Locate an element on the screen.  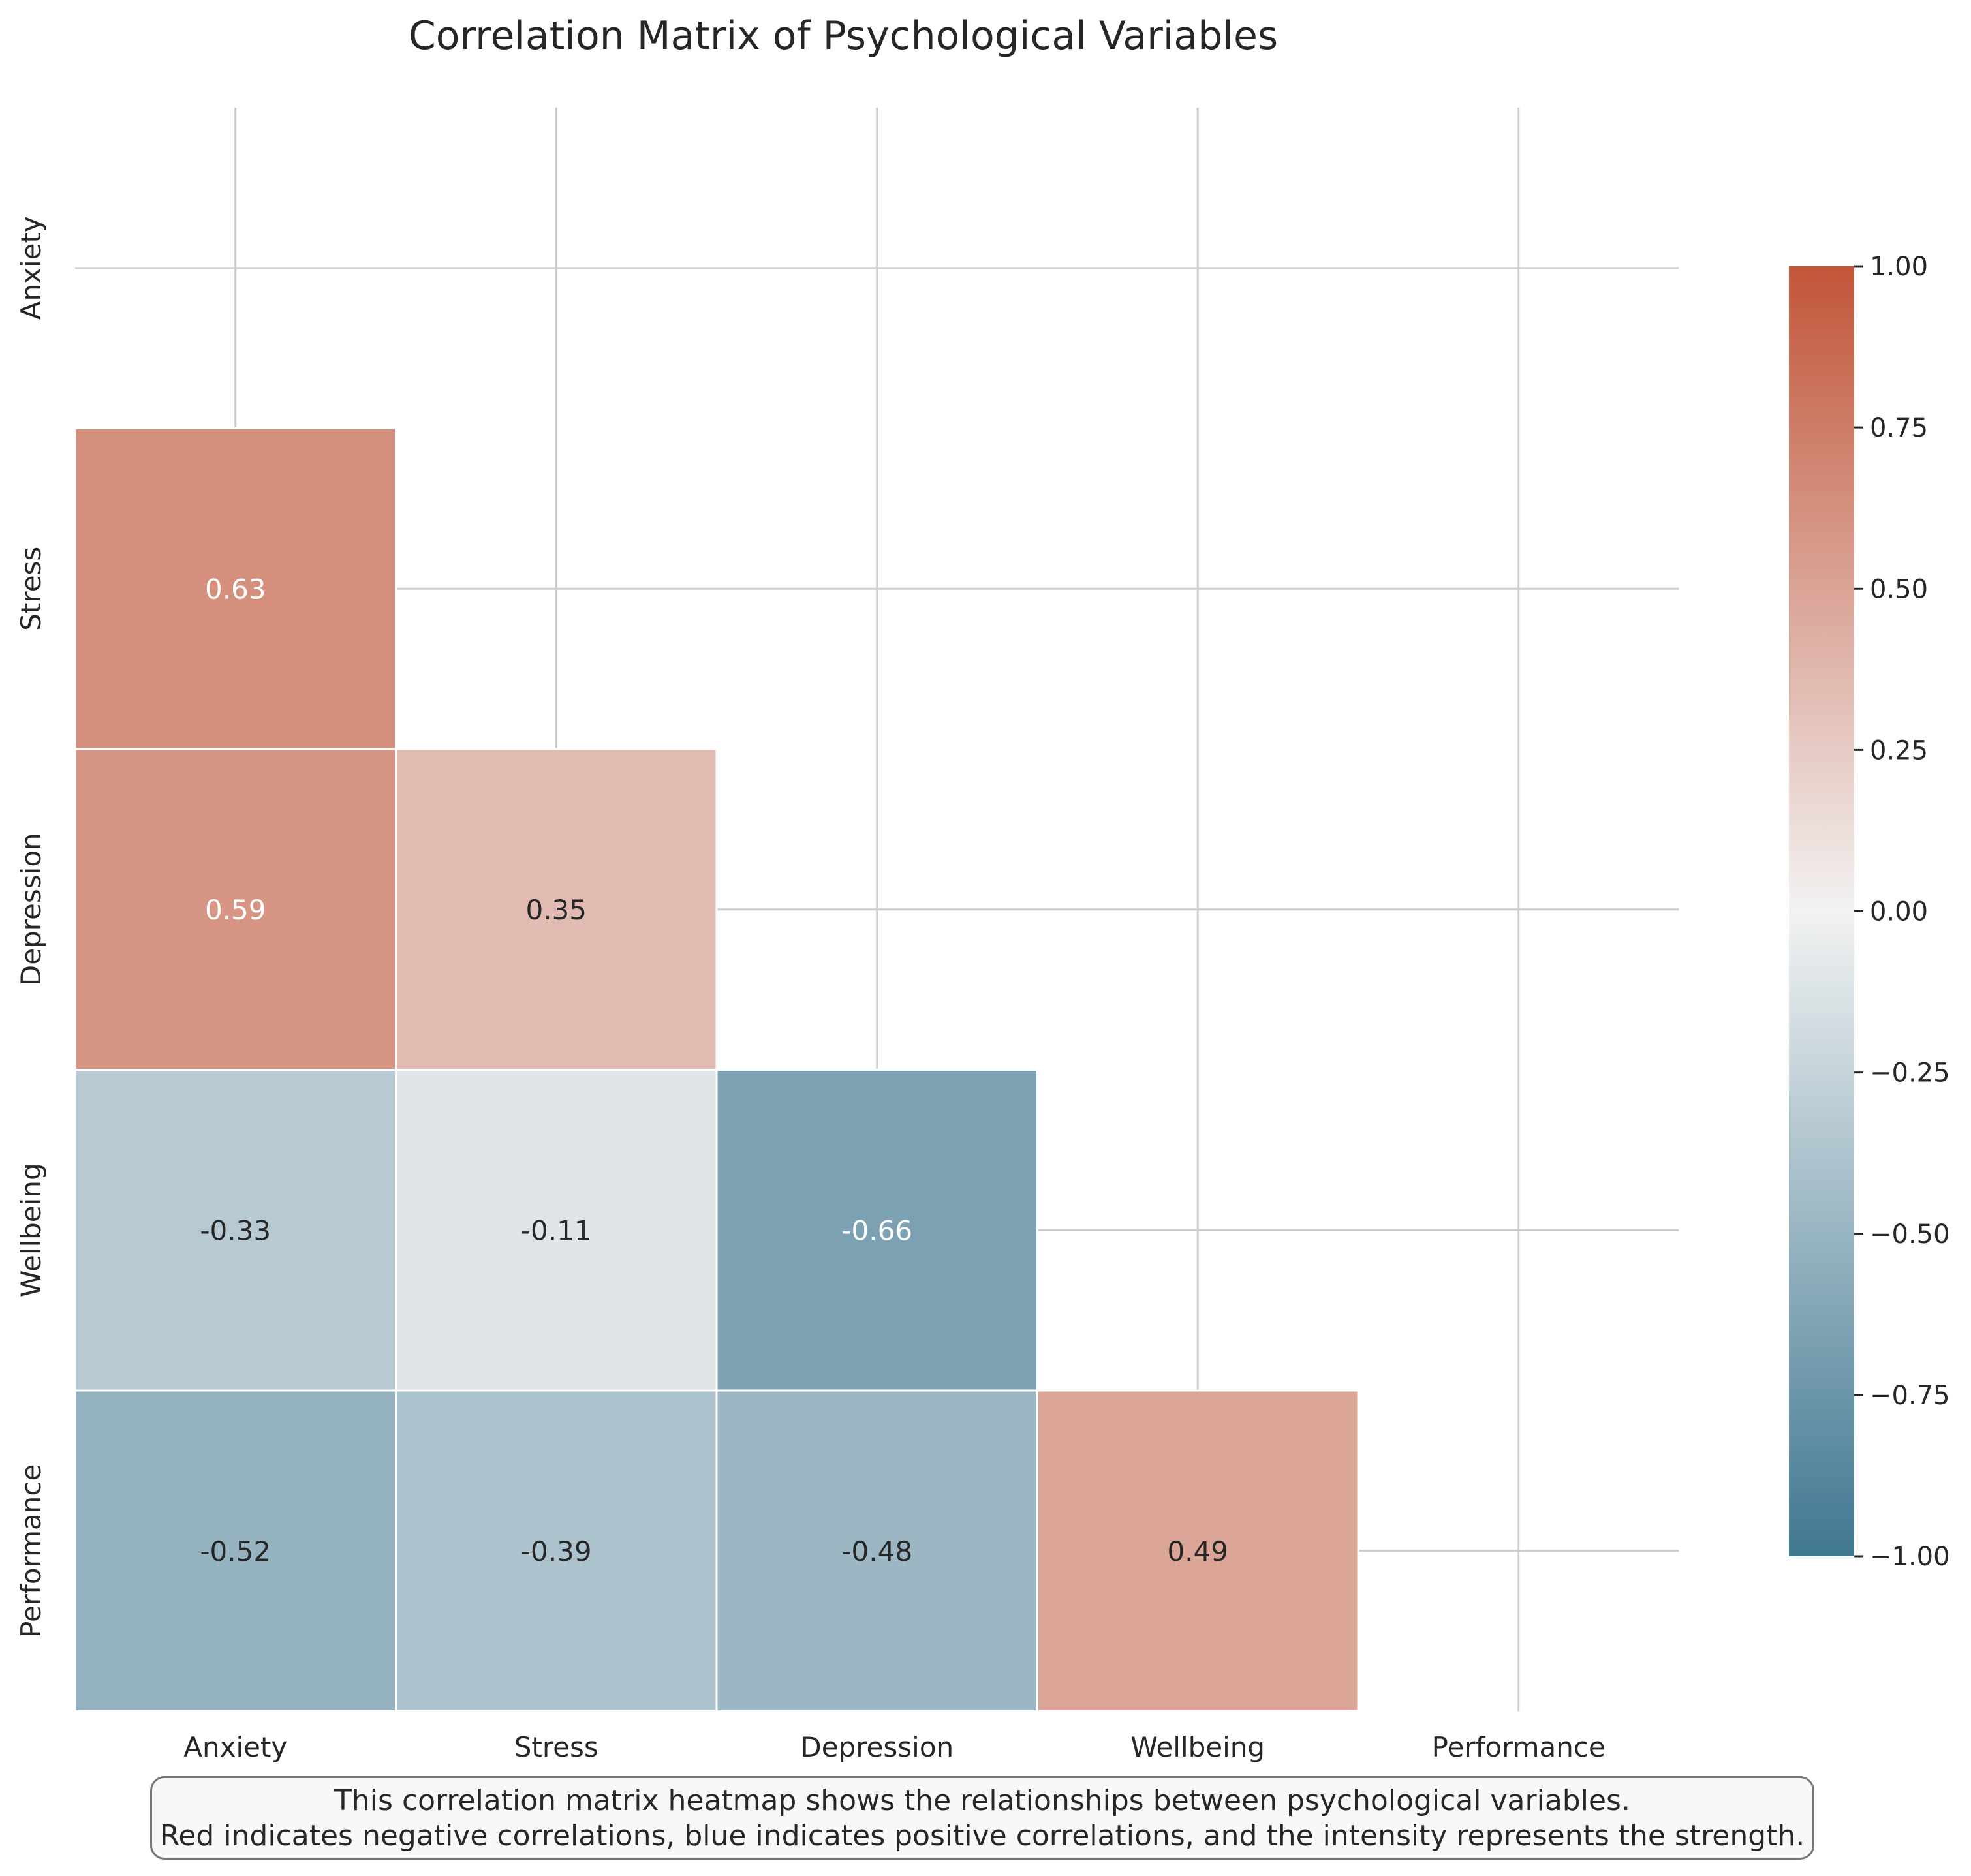
colorbar-gradient is located at coordinates (1821, 911).